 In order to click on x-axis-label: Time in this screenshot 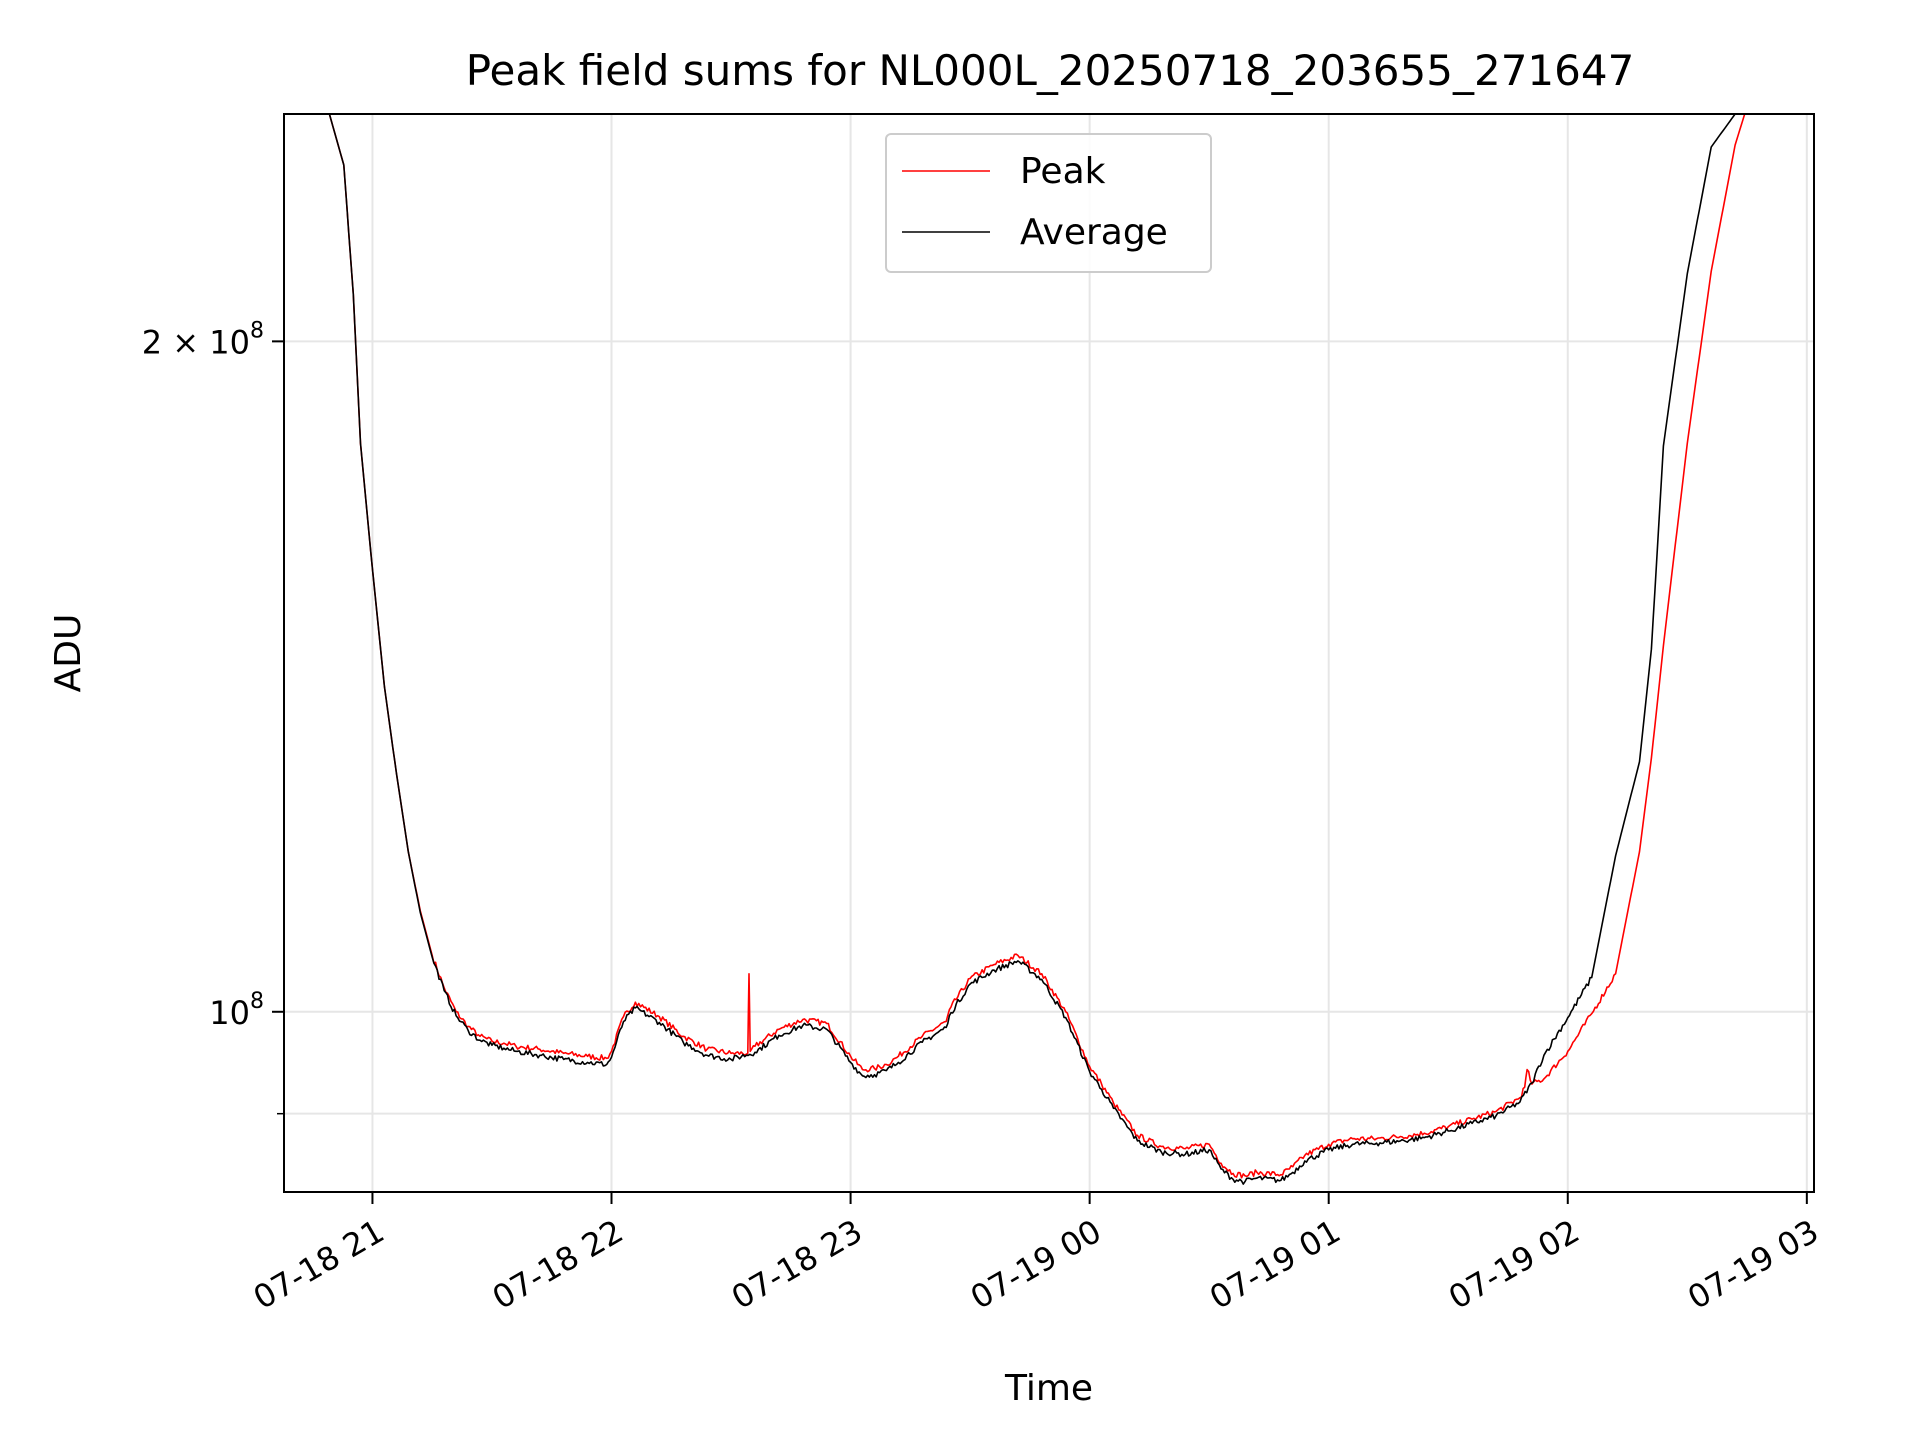, I will do `click(1048, 1388)`.